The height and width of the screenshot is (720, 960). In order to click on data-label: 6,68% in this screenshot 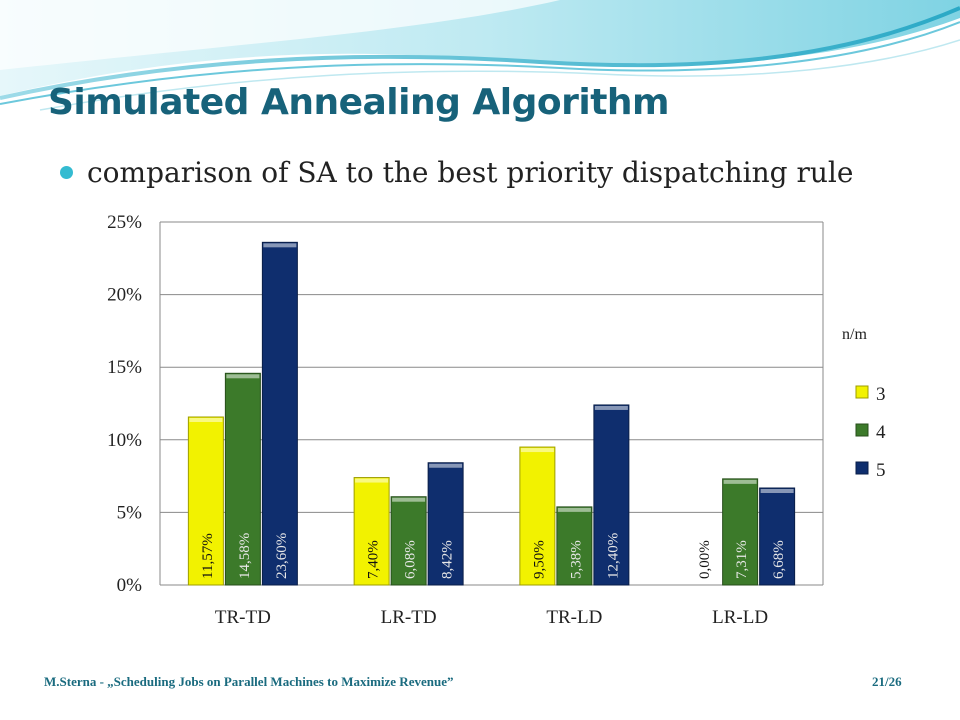, I will do `click(779, 559)`.